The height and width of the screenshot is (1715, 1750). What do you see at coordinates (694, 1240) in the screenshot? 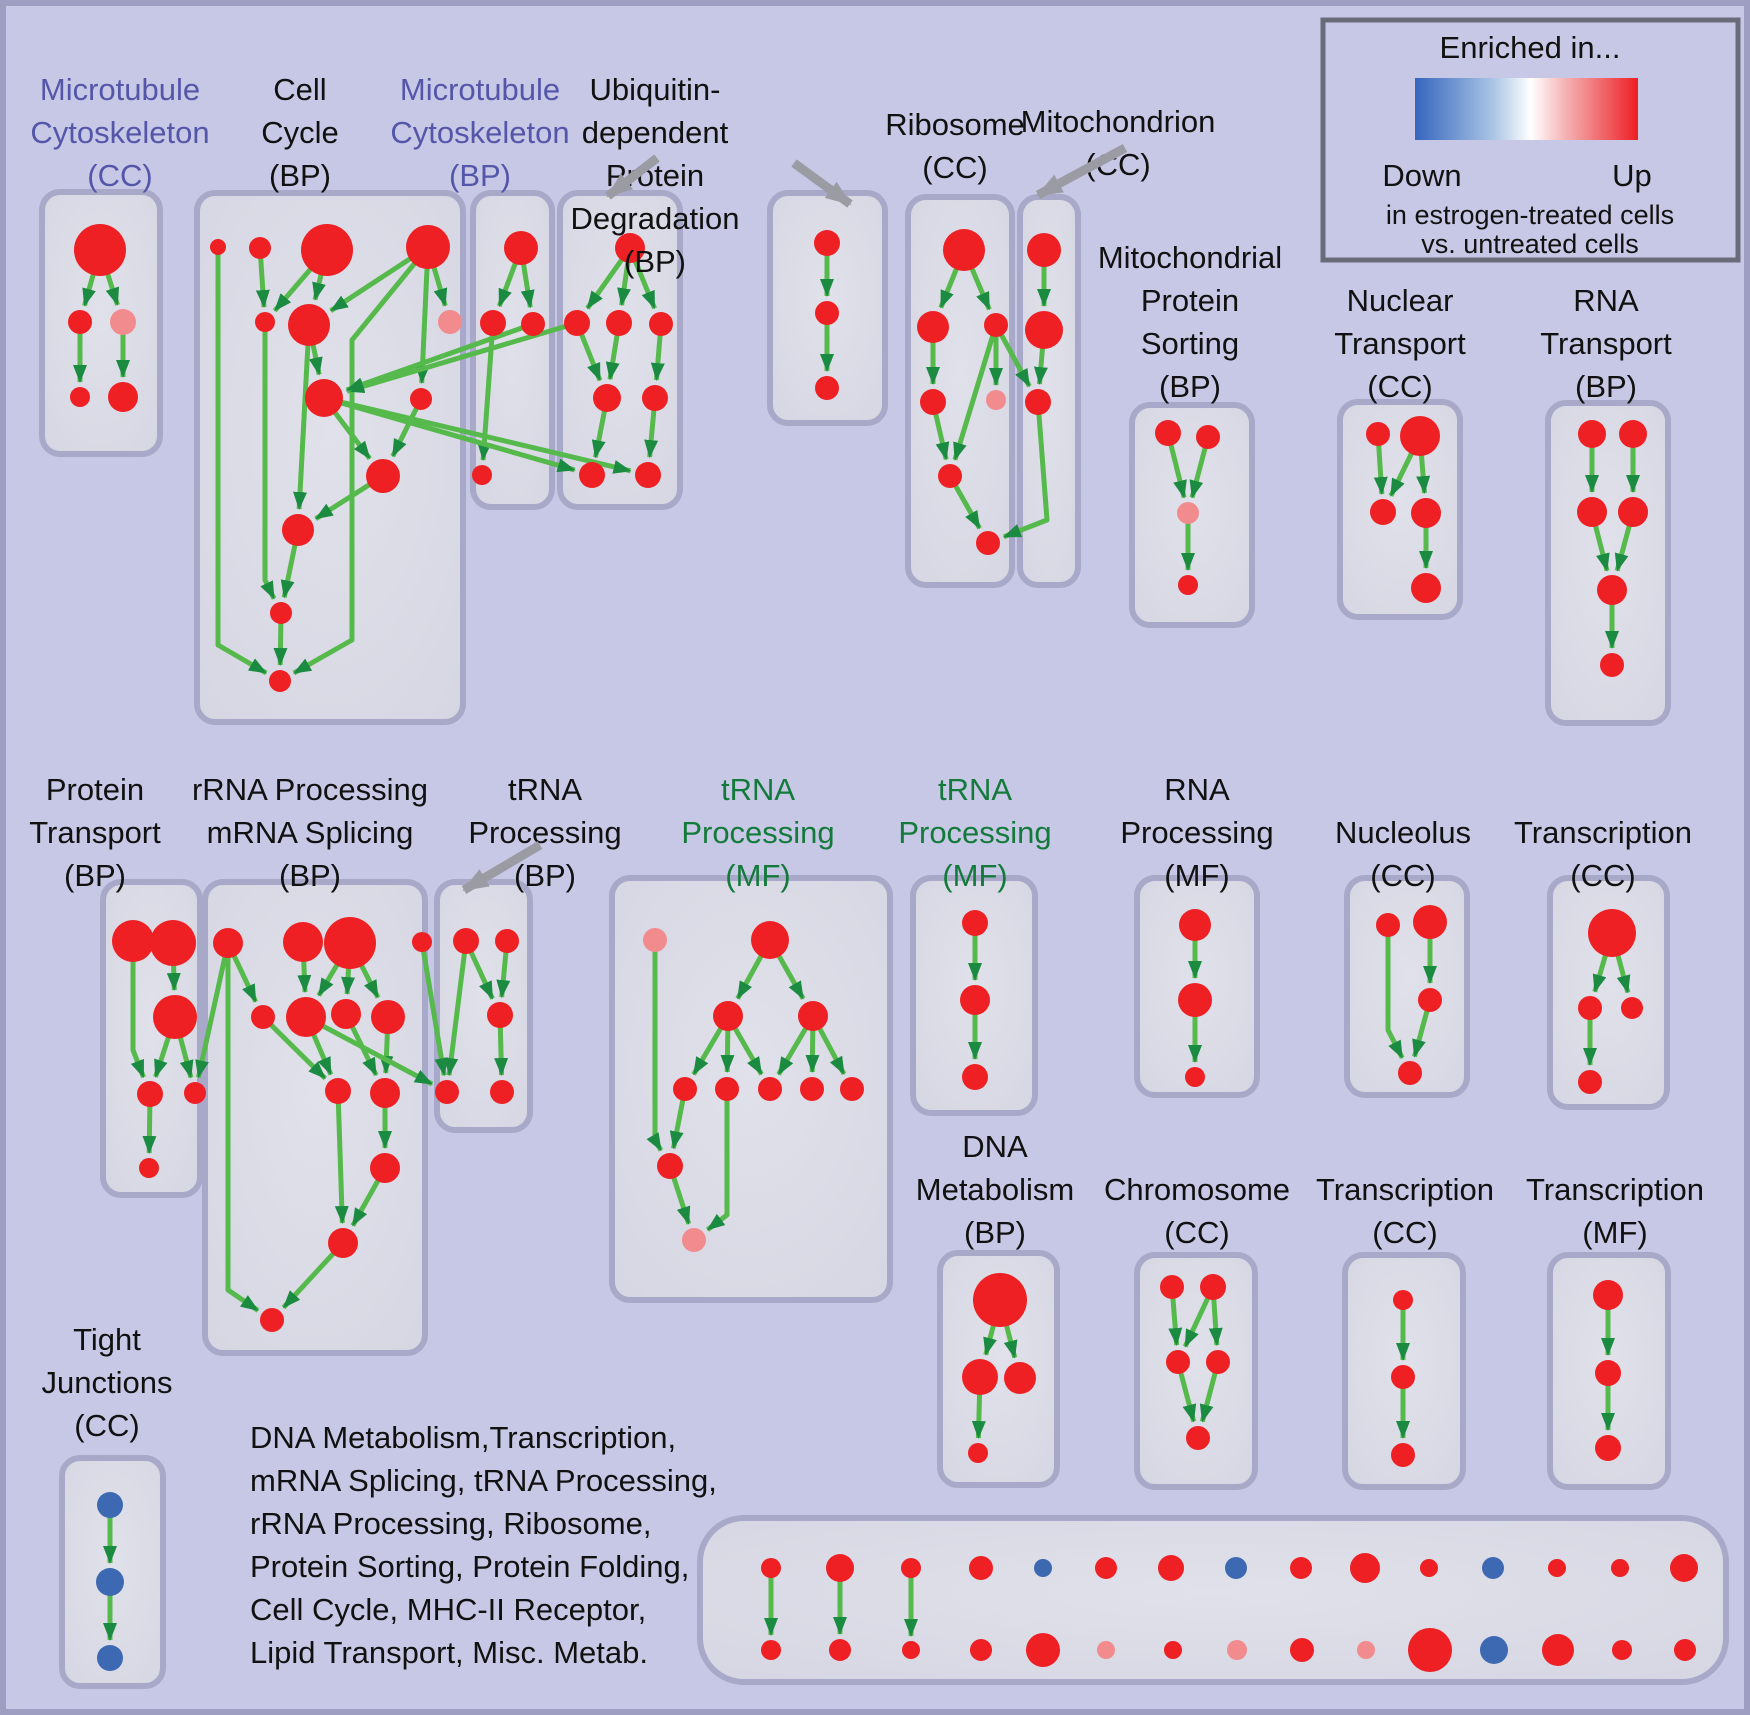
I see `go-term-node-pink` at bounding box center [694, 1240].